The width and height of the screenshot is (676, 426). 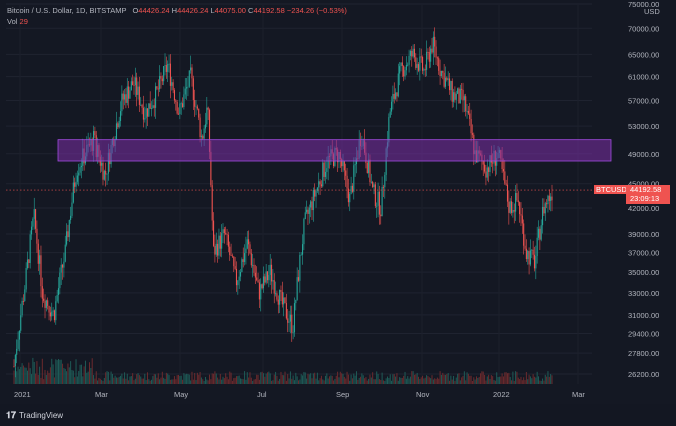 I want to click on time-axis: 2021 Mar May Jul Sep Nov 2022 Mar, so click(x=299, y=394).